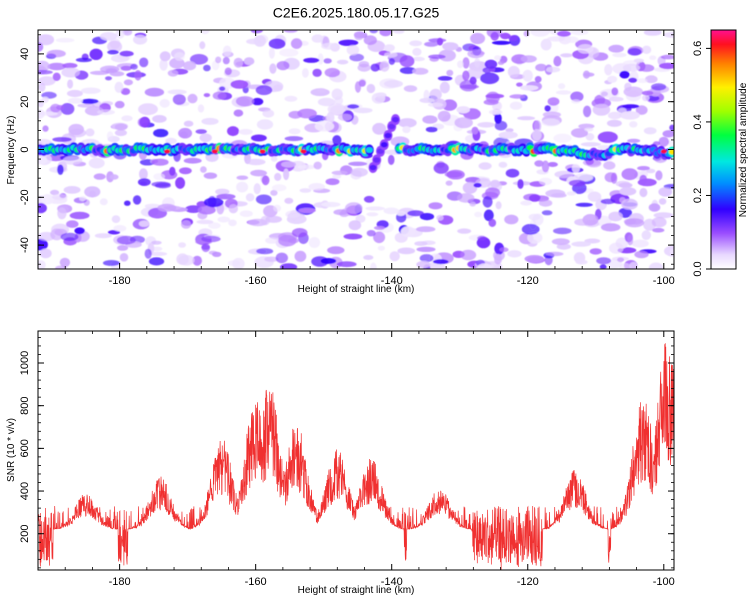 The image size is (750, 605). What do you see at coordinates (25, 491) in the screenshot?
I see `y-tick-label: 400` at bounding box center [25, 491].